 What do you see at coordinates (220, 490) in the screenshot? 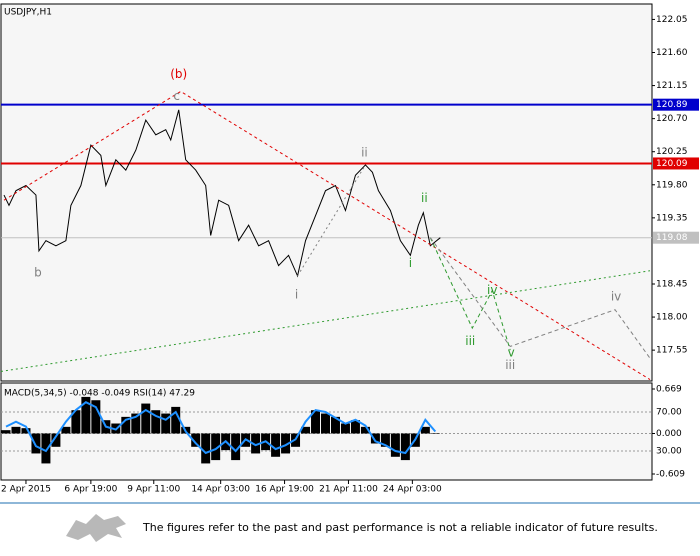
I see `x-tick-label: 14 Apr 03:00` at bounding box center [220, 490].